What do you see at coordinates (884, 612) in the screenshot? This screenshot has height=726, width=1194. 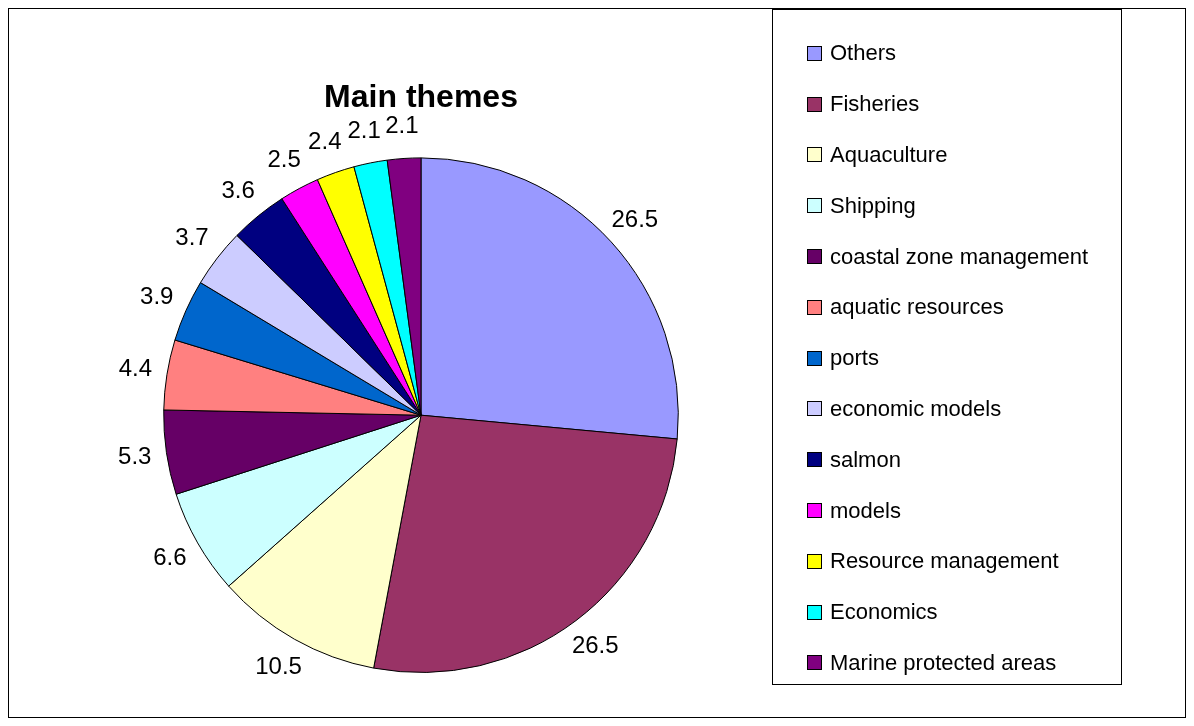 I see `legend-label: Economics` at bounding box center [884, 612].